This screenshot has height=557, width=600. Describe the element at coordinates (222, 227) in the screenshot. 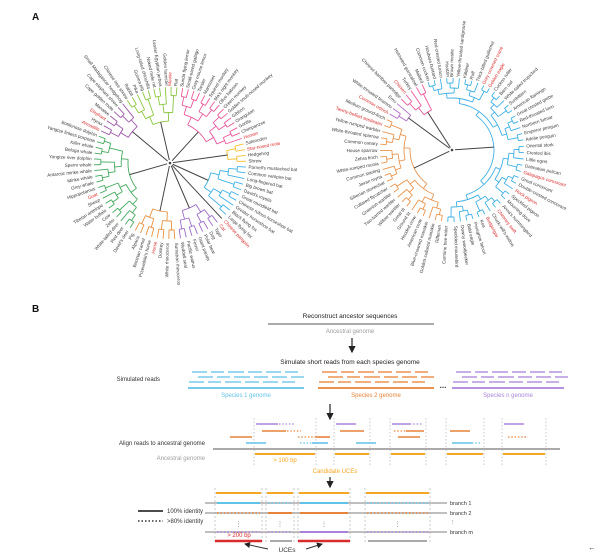

I see `species-label-highlighted: Cat` at that location.